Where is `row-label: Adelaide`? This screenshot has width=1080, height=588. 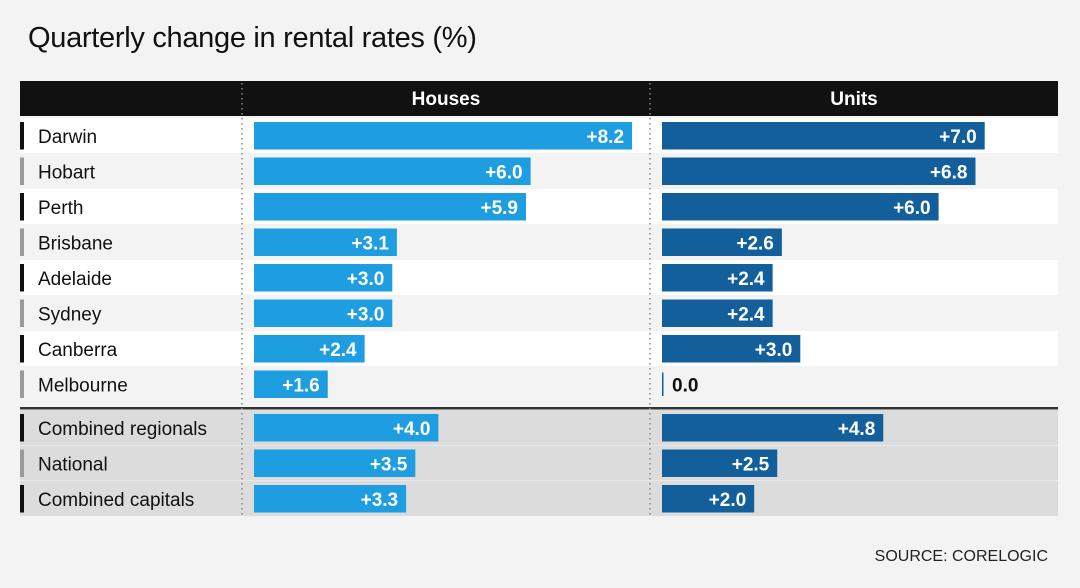
row-label: Adelaide is located at coordinates (75, 279).